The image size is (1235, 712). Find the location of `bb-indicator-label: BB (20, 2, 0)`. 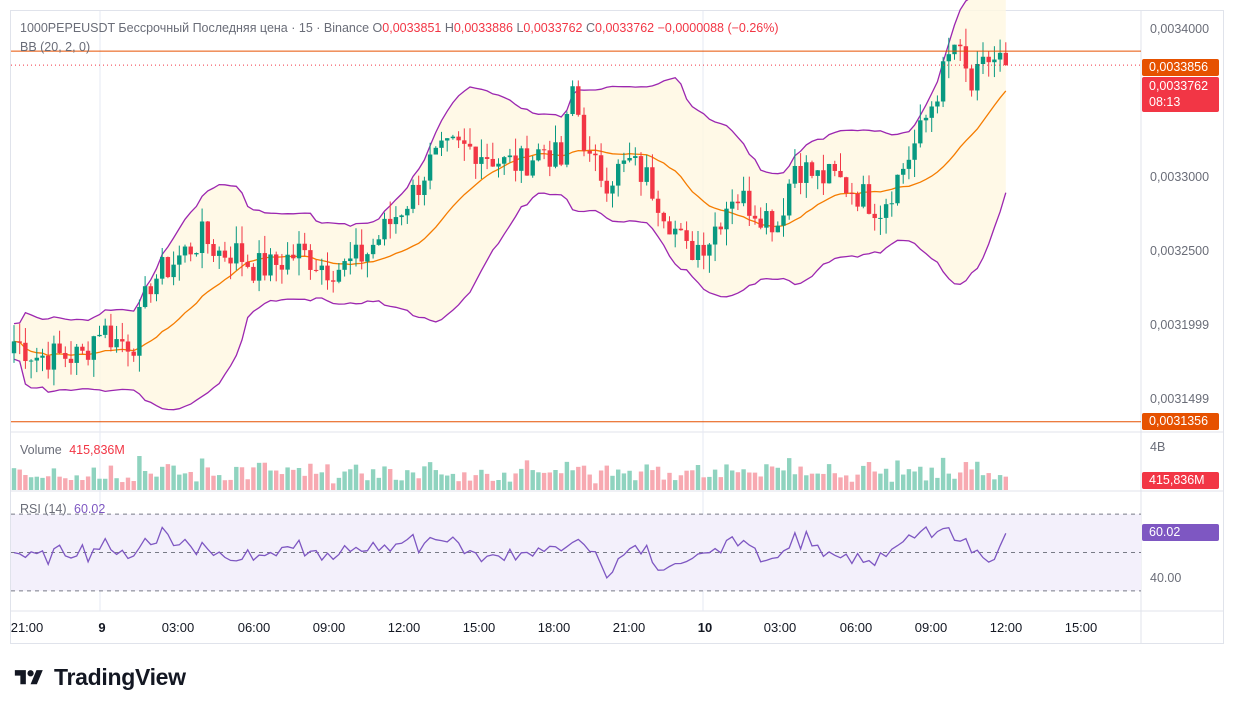

bb-indicator-label: BB (20, 2, 0) is located at coordinates (55, 47).